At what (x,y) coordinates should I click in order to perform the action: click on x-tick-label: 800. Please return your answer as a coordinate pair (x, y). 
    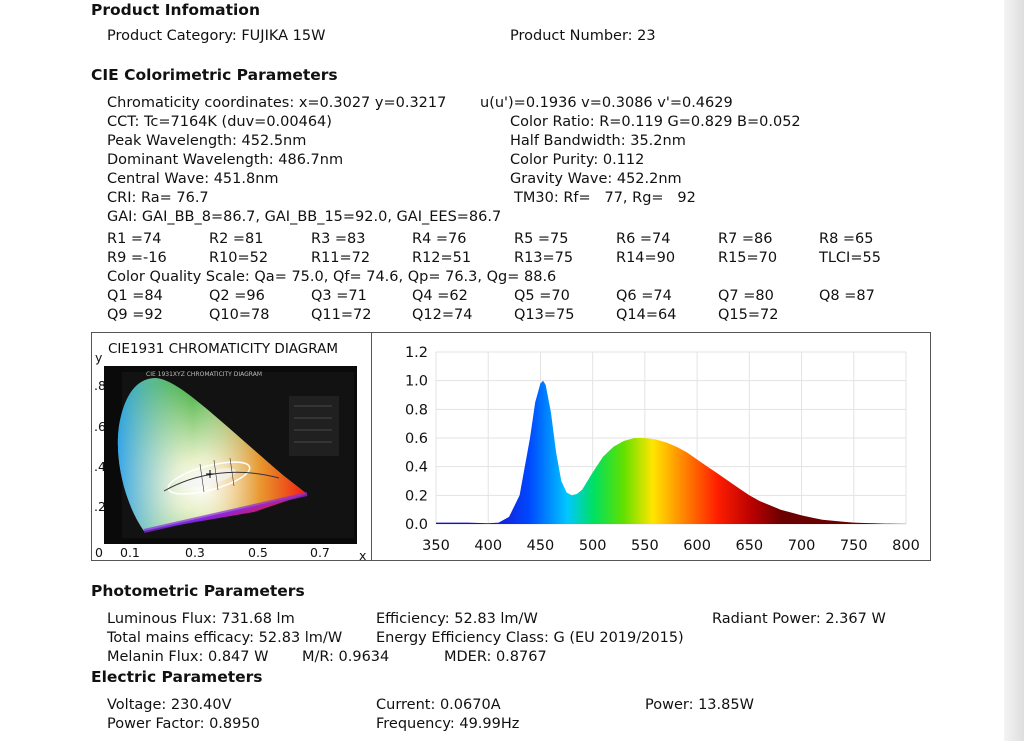
    Looking at the image, I should click on (906, 546).